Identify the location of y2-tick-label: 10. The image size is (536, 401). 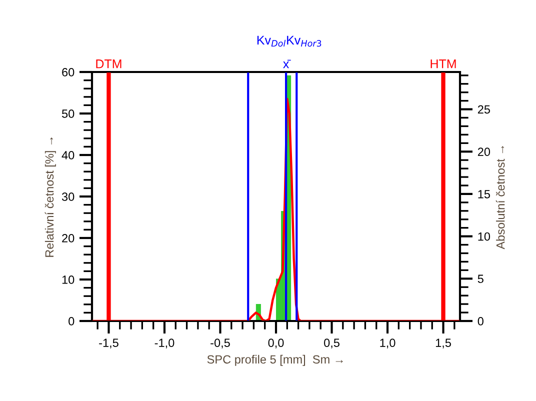
(484, 236).